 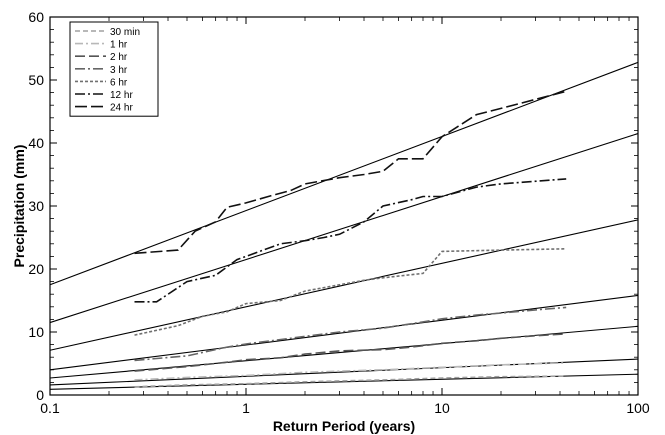 I want to click on x-tick-label: 1, so click(x=246, y=408).